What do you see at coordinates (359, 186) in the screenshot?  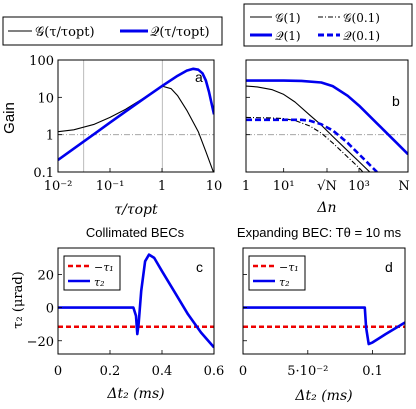 I see `x-tick-label-b: 10³` at bounding box center [359, 186].